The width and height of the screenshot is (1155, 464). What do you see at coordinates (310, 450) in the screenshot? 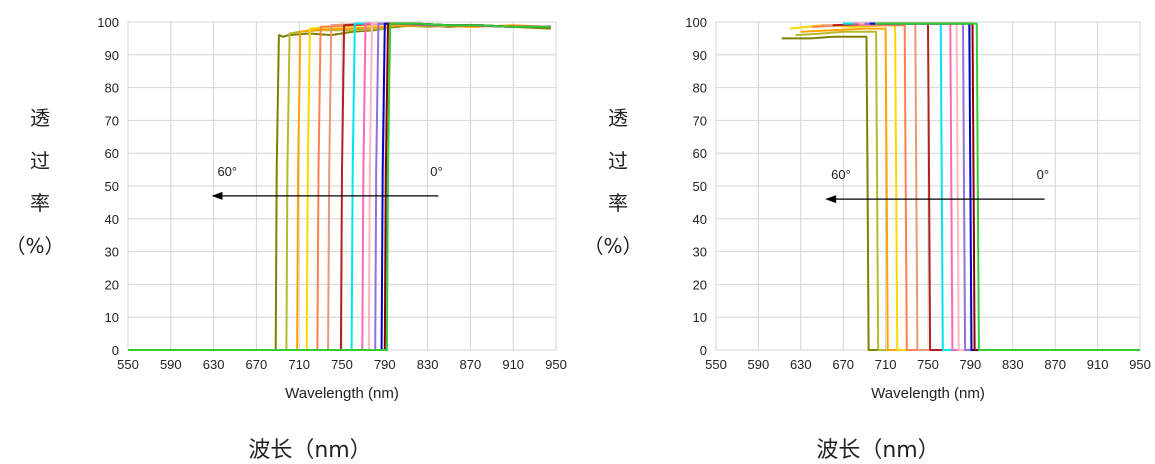
I see `bottom-axis-label-left: 波长（nm）` at bounding box center [310, 450].